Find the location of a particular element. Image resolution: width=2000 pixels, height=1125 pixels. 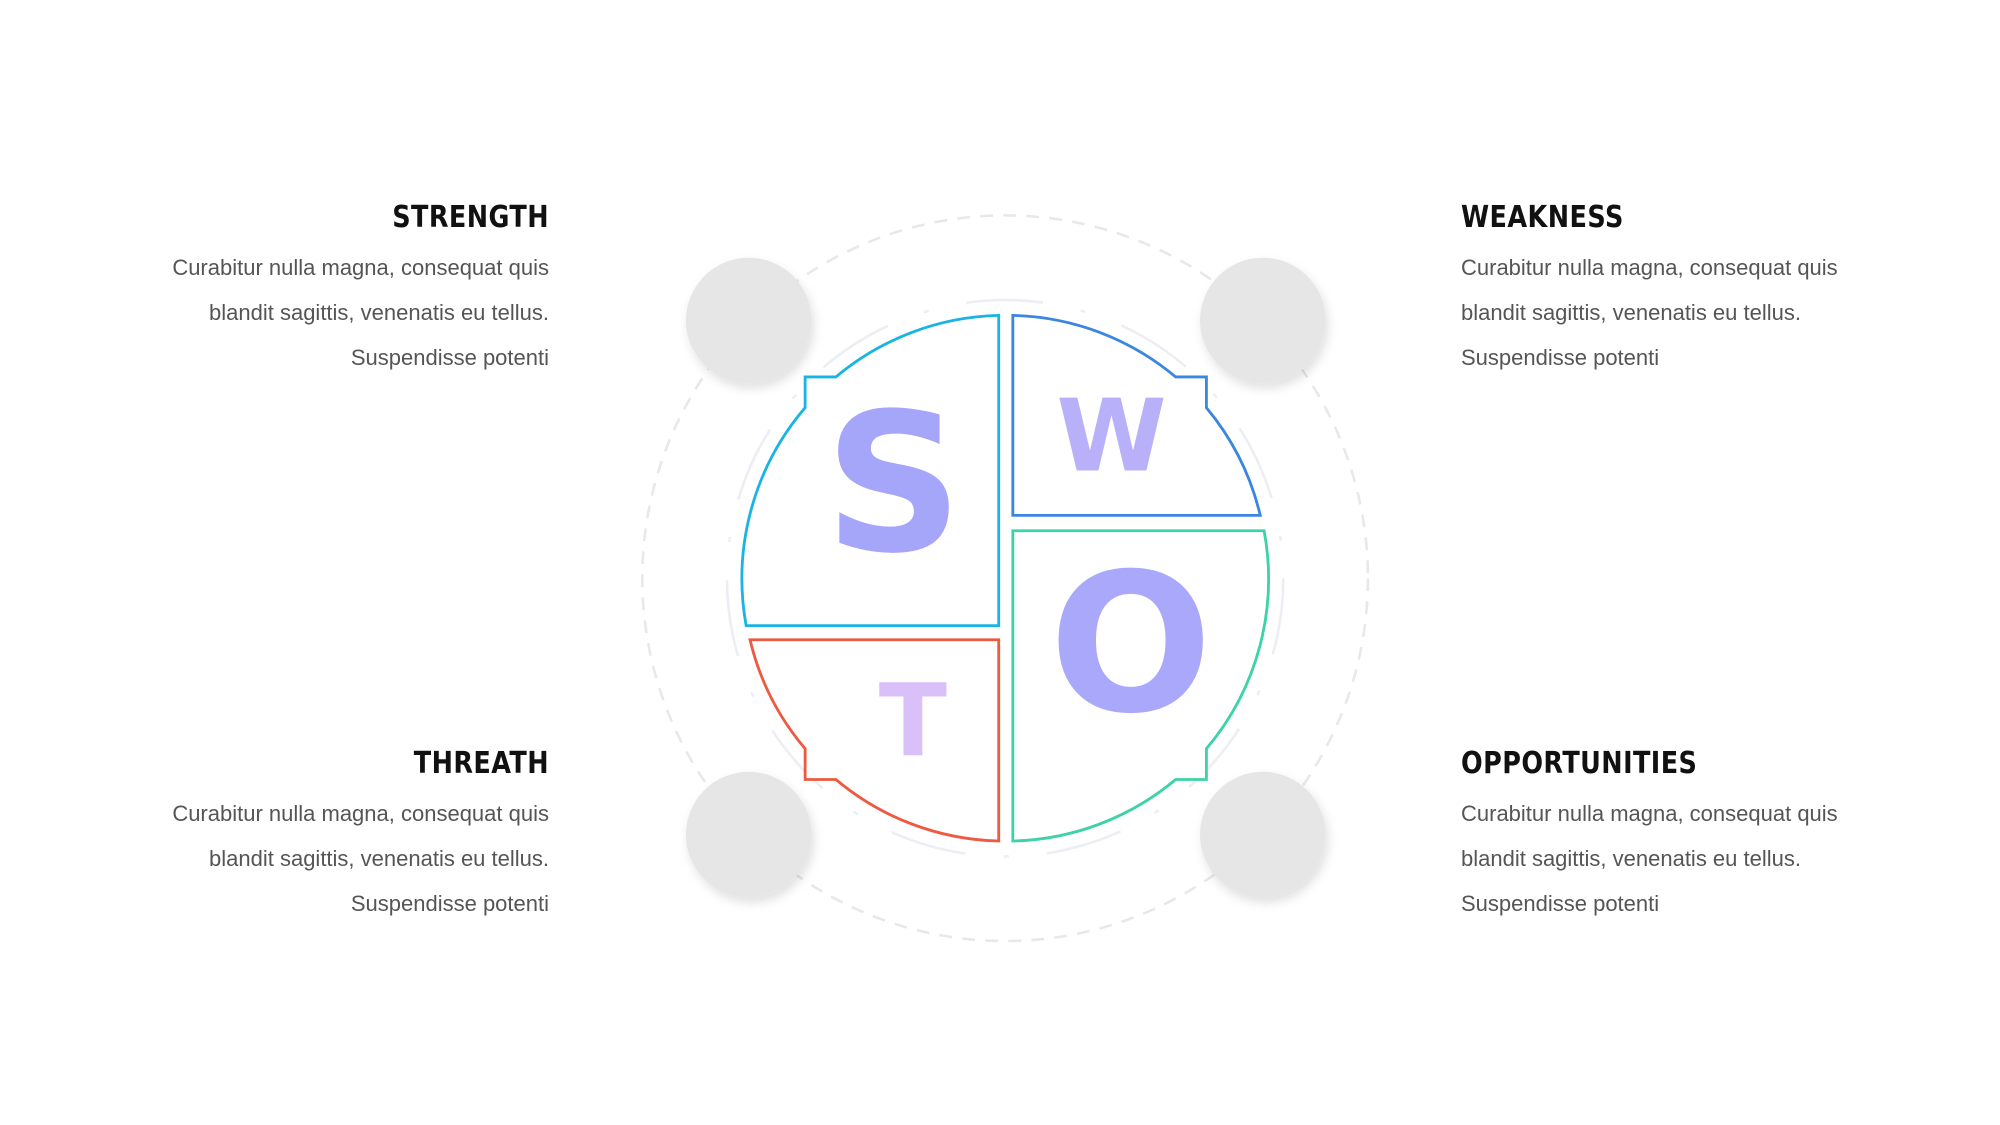

letter-w: W is located at coordinates (1111, 435).